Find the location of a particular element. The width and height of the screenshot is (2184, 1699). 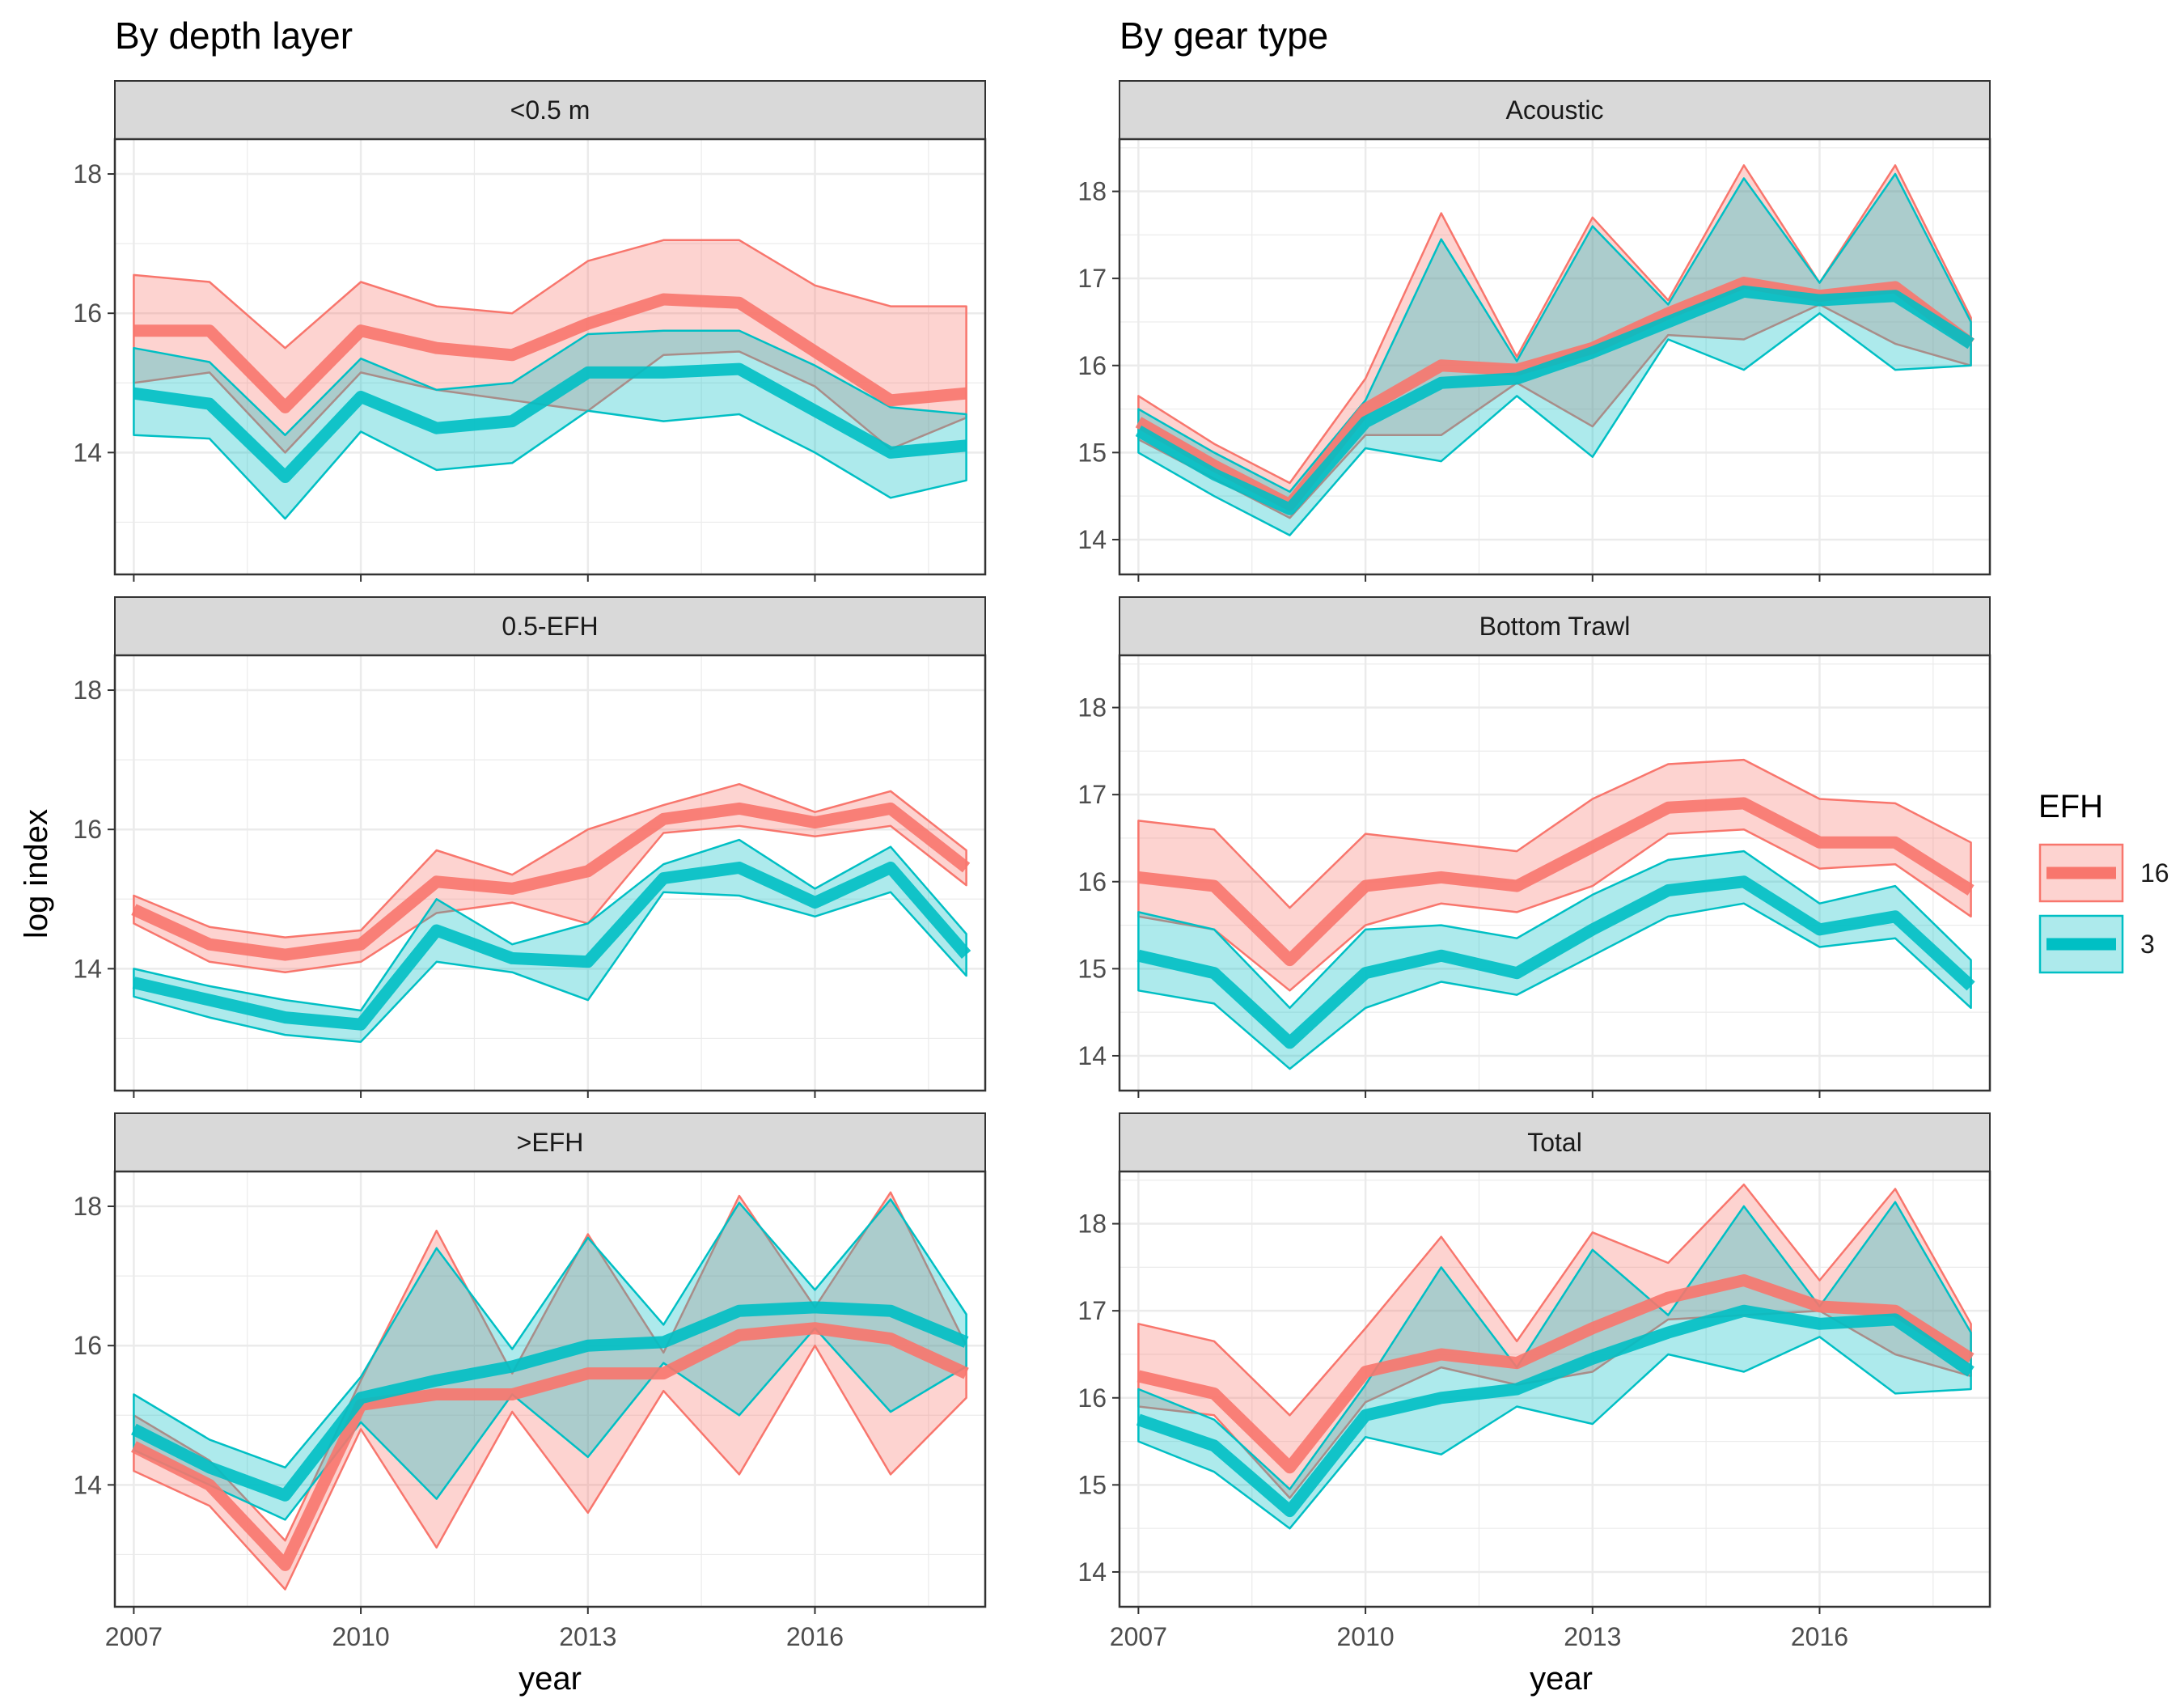

panel-bottom-trawl: Bottom Trawl 14 15 16 17 18 is located at coordinates (1534, 847).